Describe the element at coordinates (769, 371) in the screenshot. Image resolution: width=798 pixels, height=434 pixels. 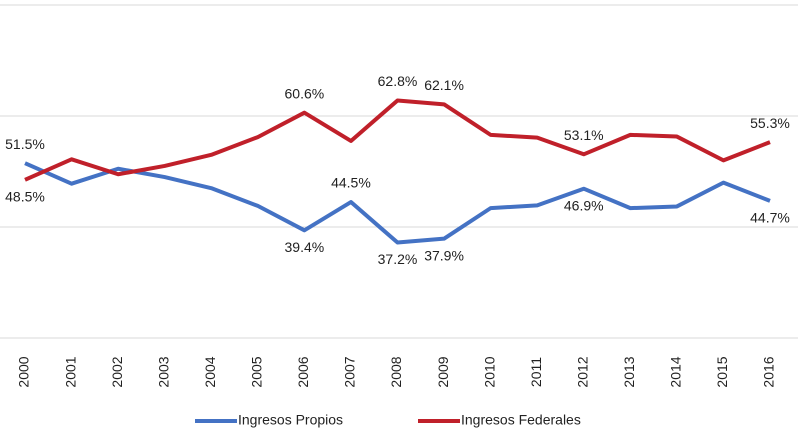
I see `x-tick-label: 2016` at that location.